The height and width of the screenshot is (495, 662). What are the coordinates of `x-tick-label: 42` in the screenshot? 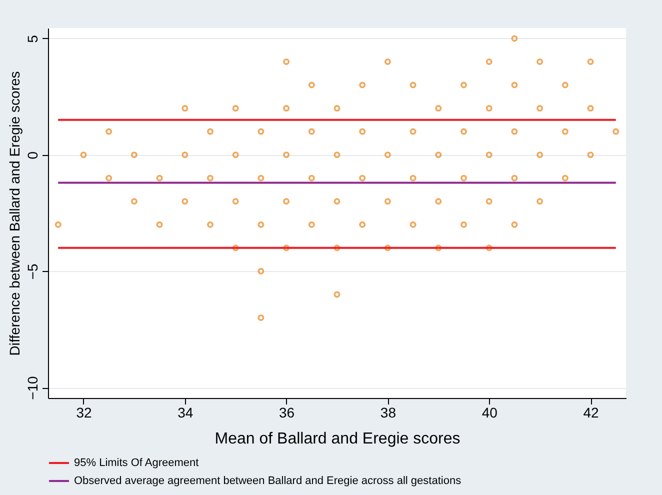 It's located at (591, 412).